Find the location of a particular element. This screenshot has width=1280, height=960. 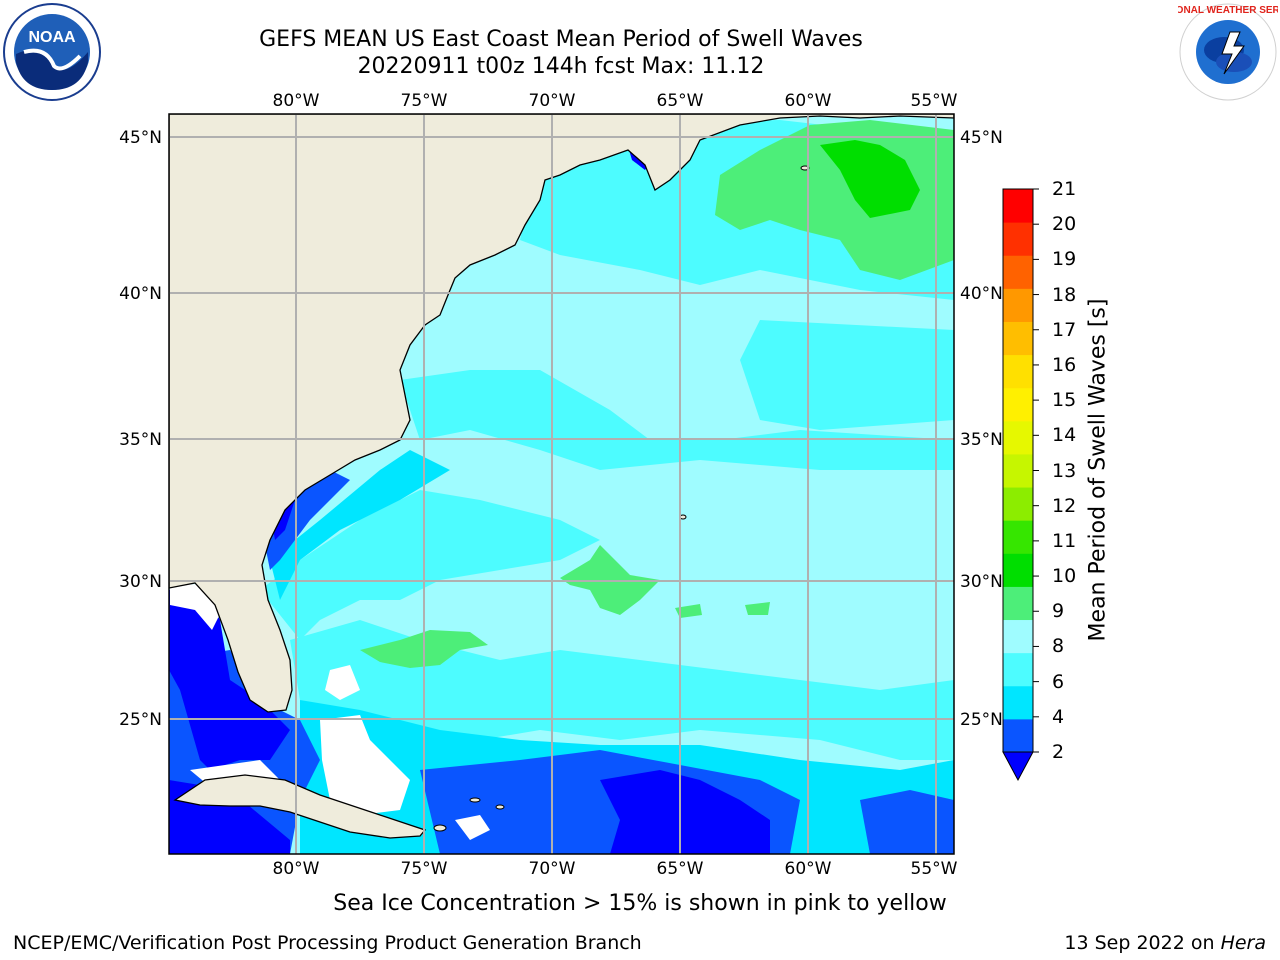

colorbar-tick-label: 9 is located at coordinates (1058, 611).